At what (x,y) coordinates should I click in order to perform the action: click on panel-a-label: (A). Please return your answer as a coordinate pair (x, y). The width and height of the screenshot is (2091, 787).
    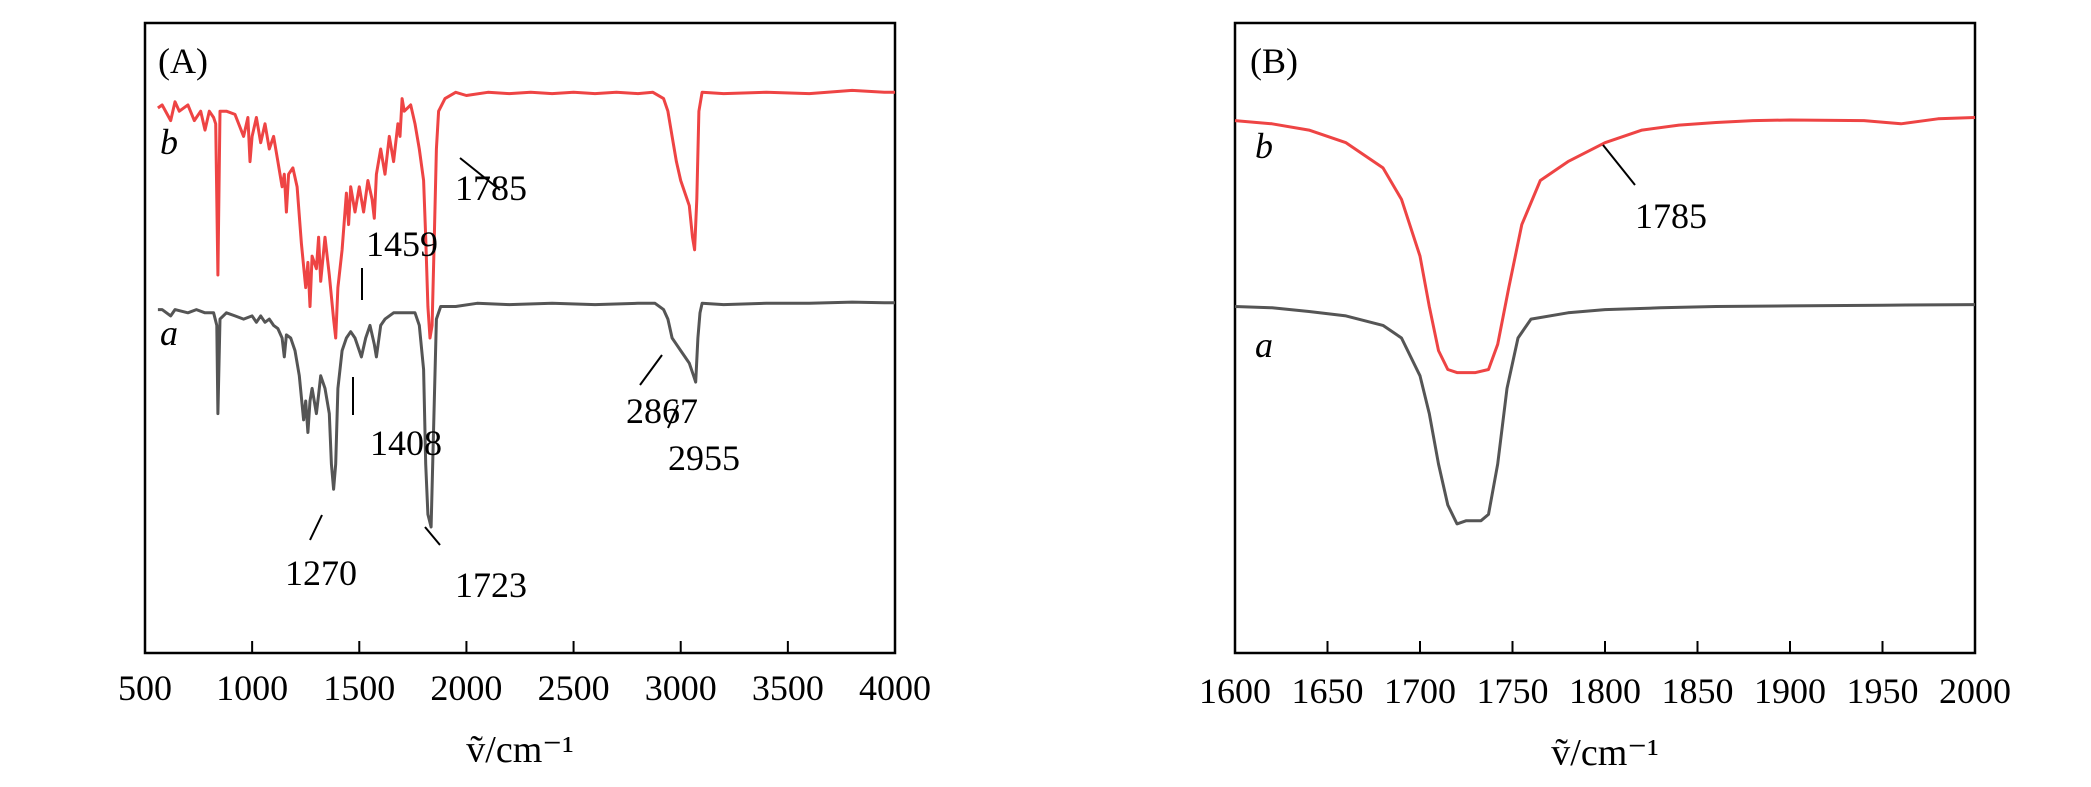
    Looking at the image, I should click on (183, 61).